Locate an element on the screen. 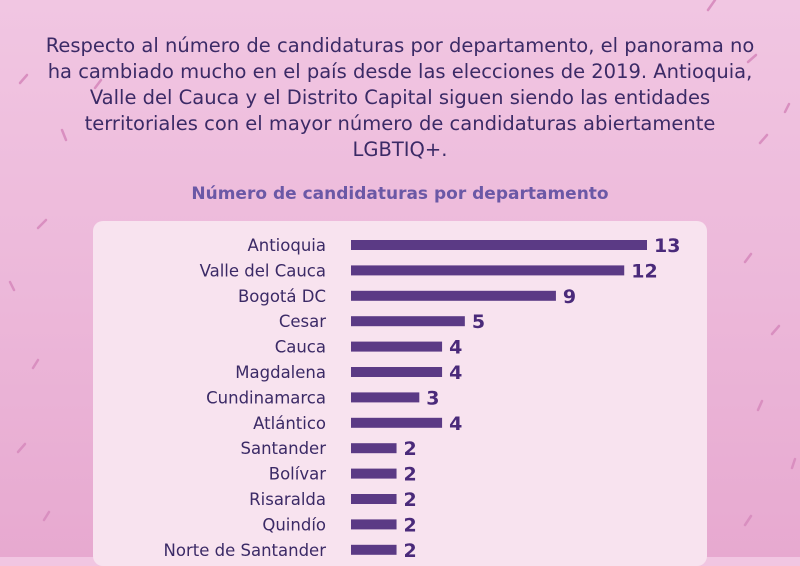  category-label: Bogotá DC is located at coordinates (282, 296).